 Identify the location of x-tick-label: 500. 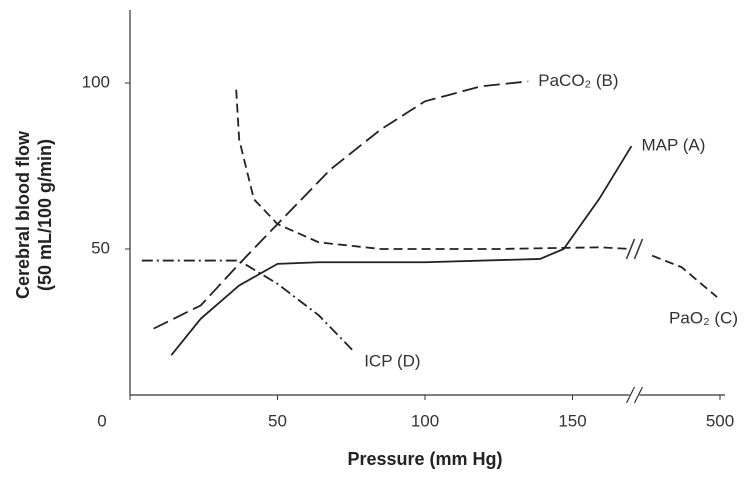
(720, 420).